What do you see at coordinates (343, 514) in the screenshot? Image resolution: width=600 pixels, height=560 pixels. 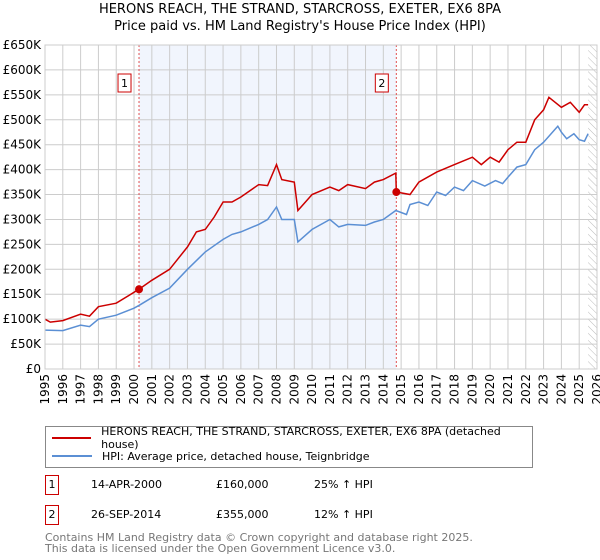 I see `sale-hpi-diff: 12% ↑ HPI` at bounding box center [343, 514].